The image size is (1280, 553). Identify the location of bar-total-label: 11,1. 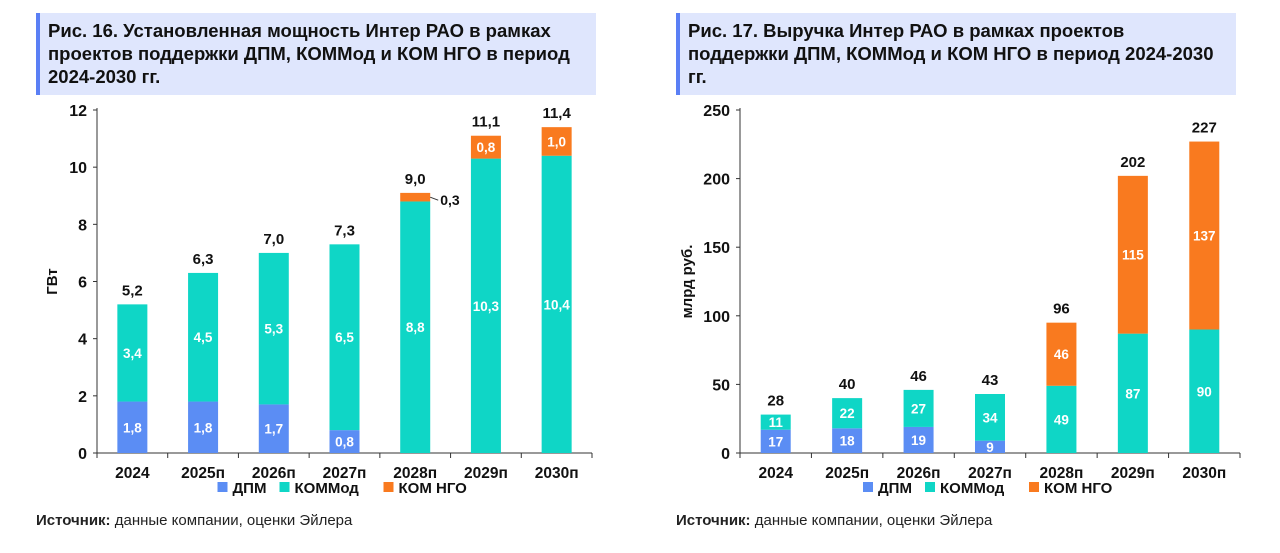
(486, 122).